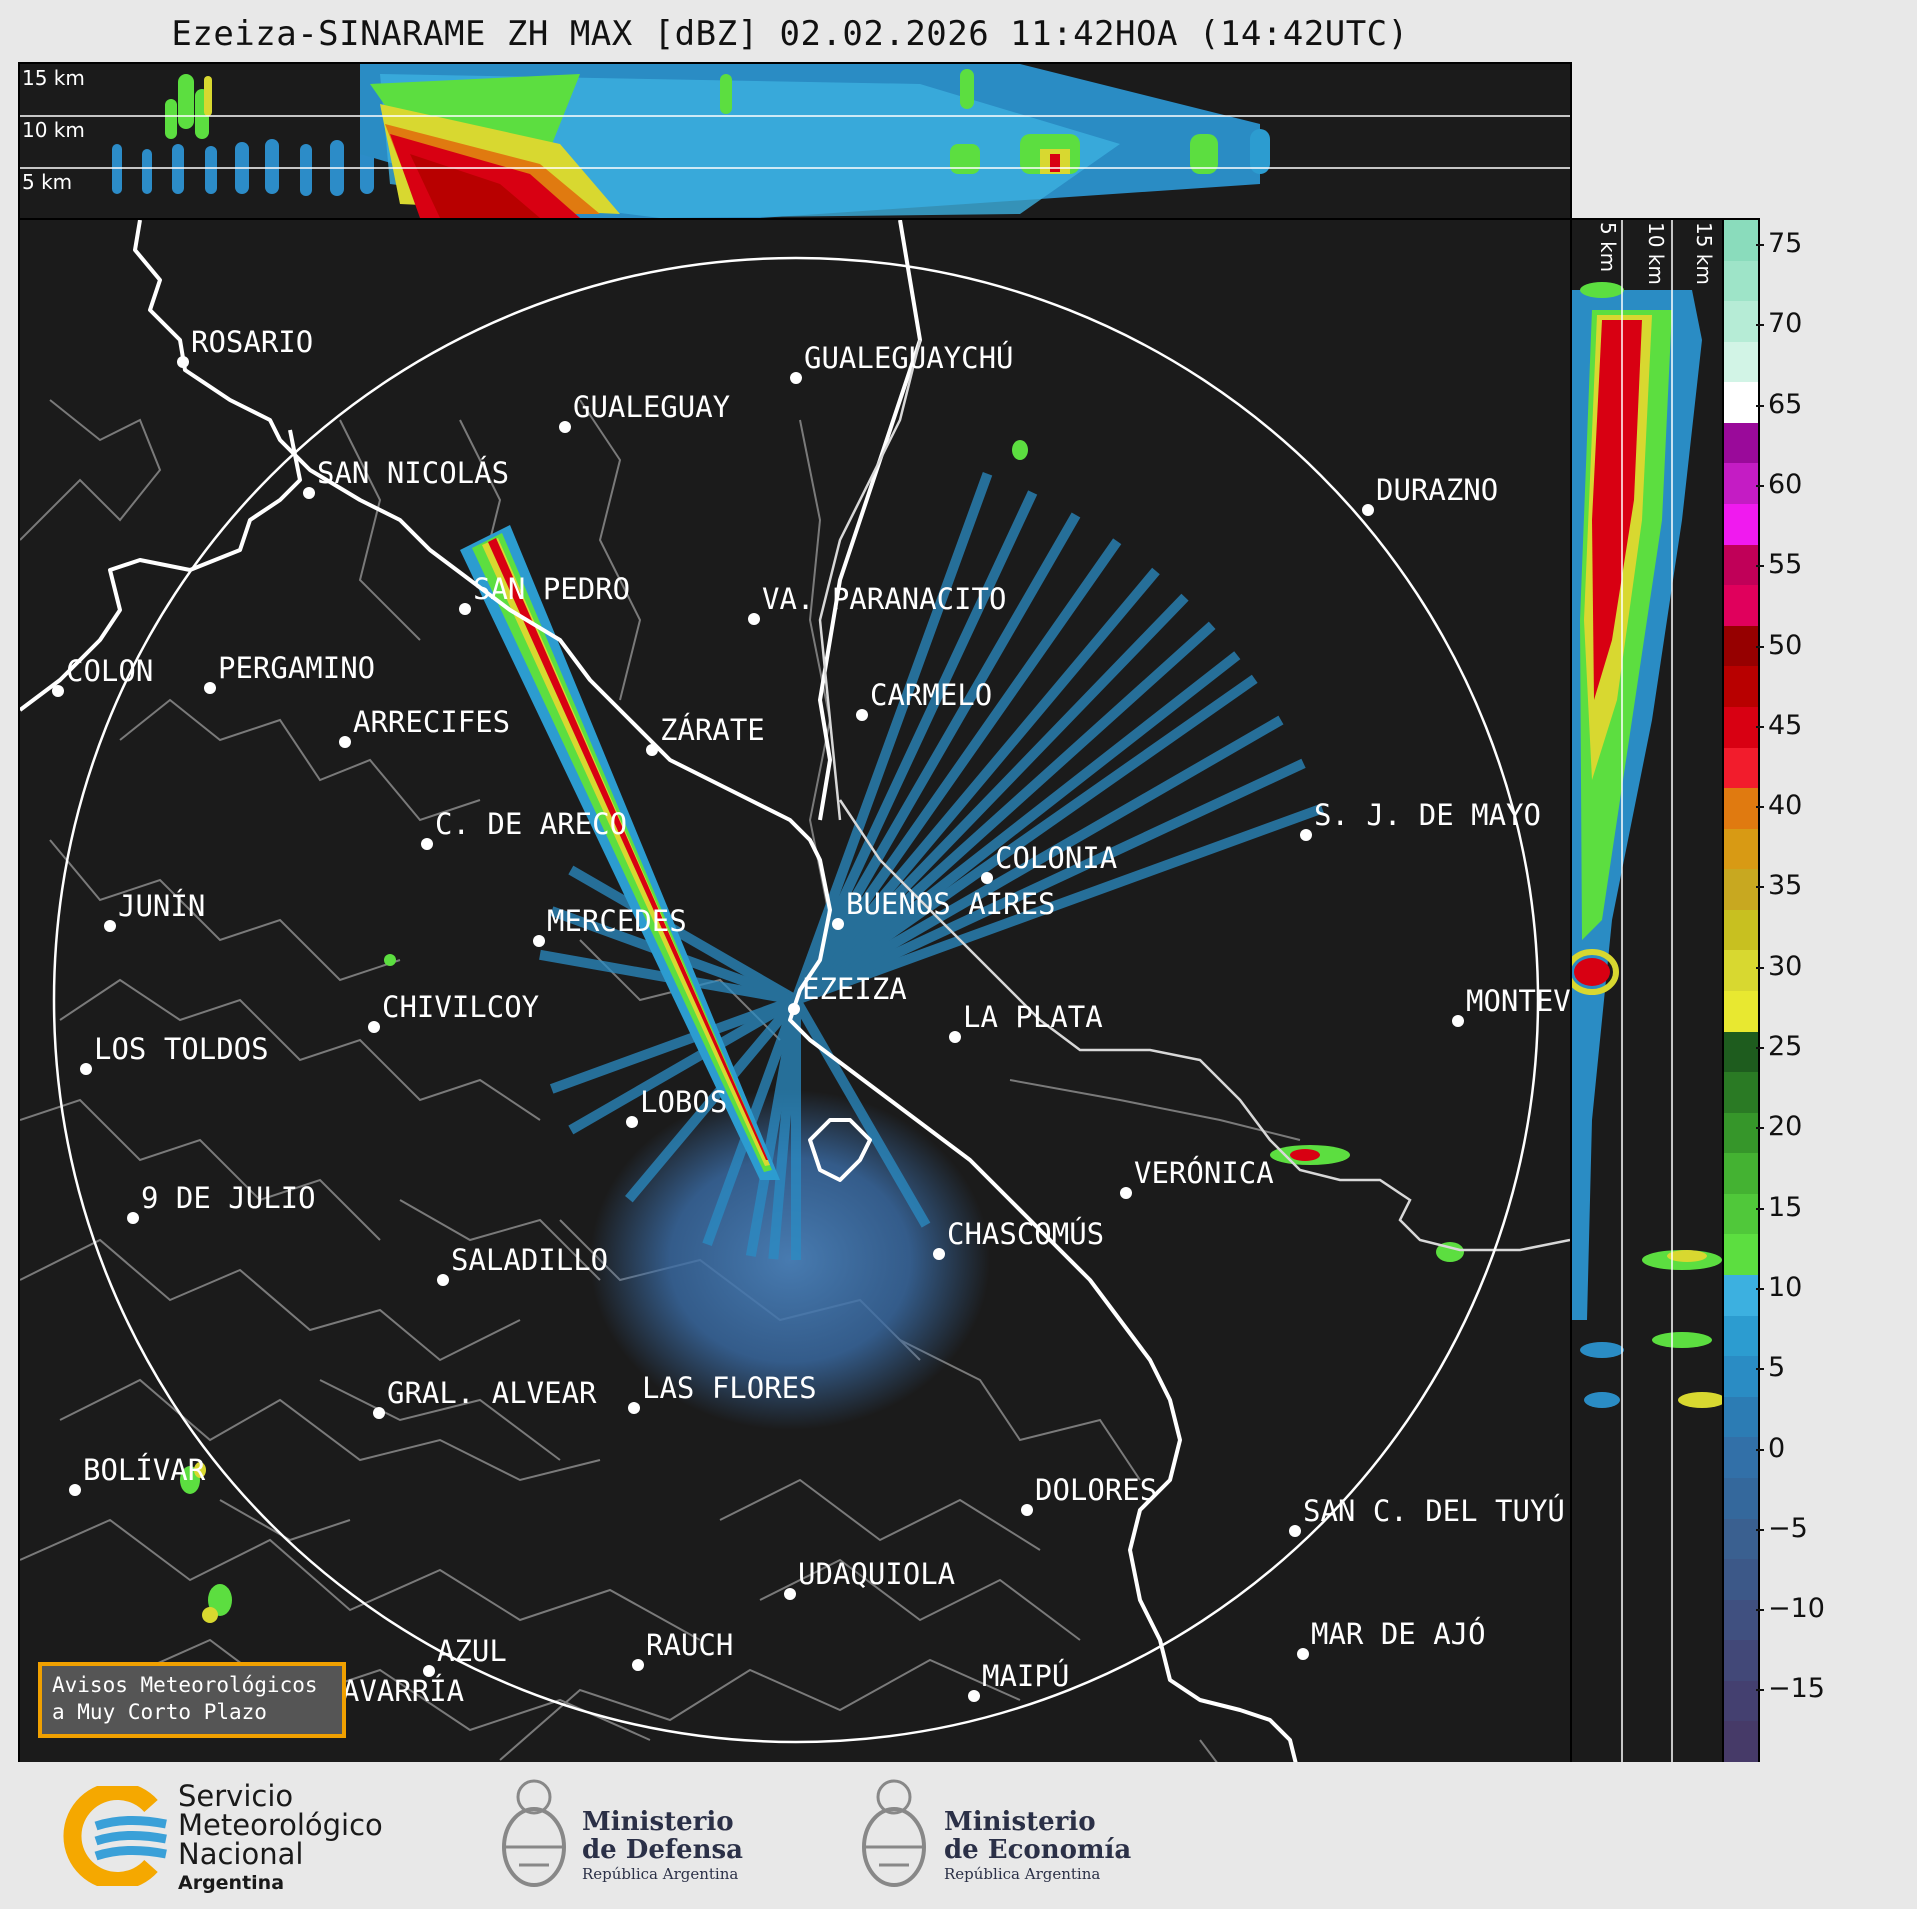 The image size is (1917, 1909). I want to click on side-cross-section-panel: 5 km 10 km 15 km, so click(1647, 991).